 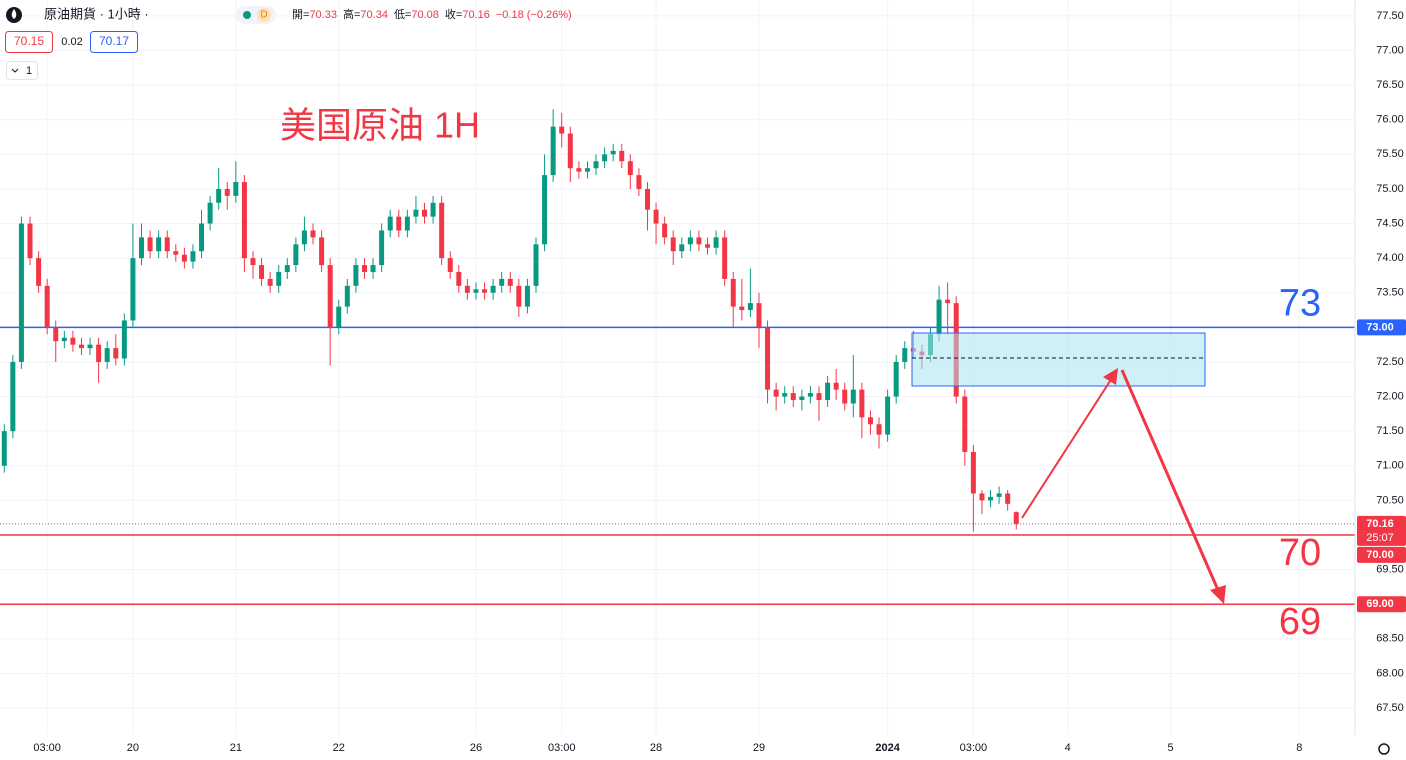 I want to click on x-tick-label: 22, so click(x=339, y=748).